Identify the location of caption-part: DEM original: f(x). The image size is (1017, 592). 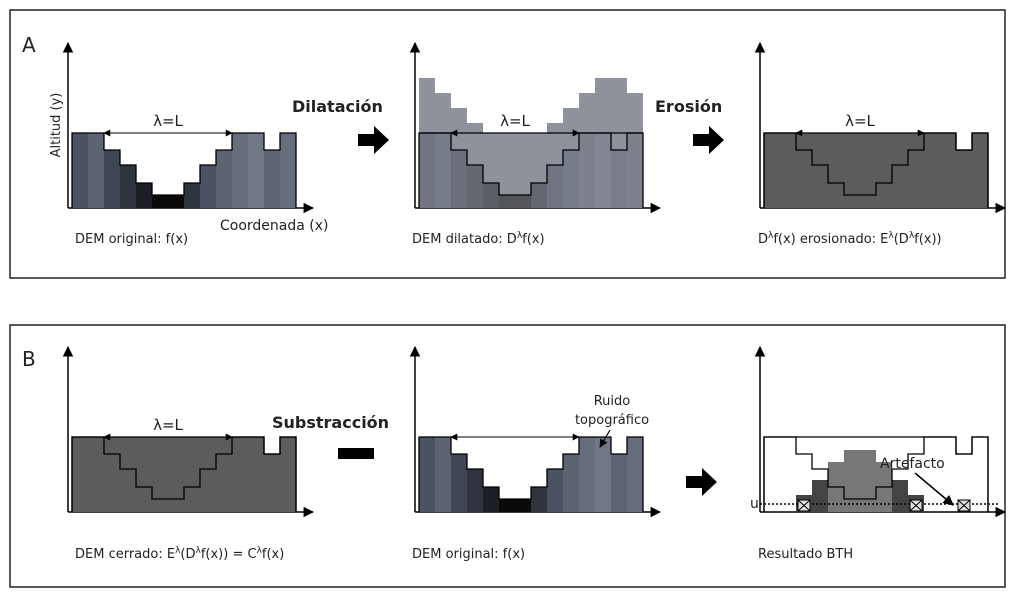
(131, 239).